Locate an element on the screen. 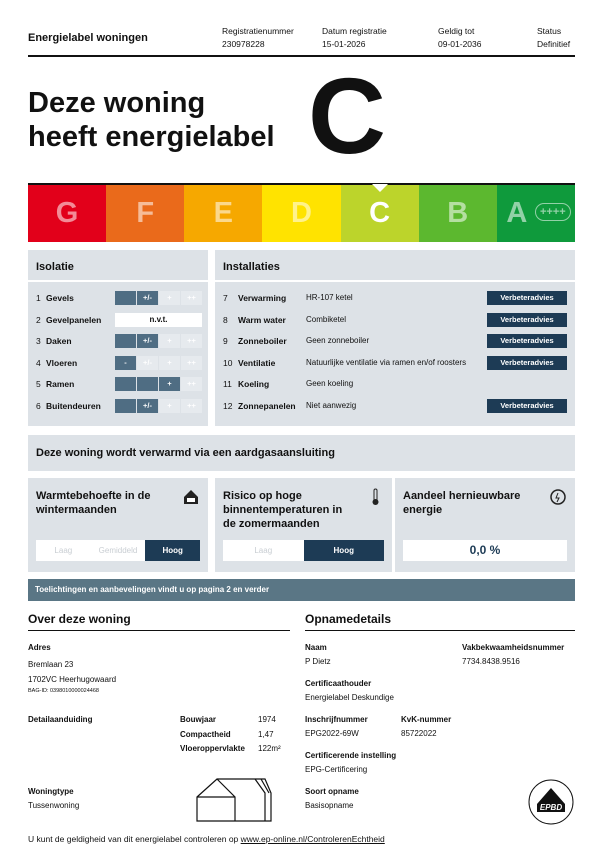 The image size is (600, 851). field-value: 15-01-2026 is located at coordinates (344, 44).